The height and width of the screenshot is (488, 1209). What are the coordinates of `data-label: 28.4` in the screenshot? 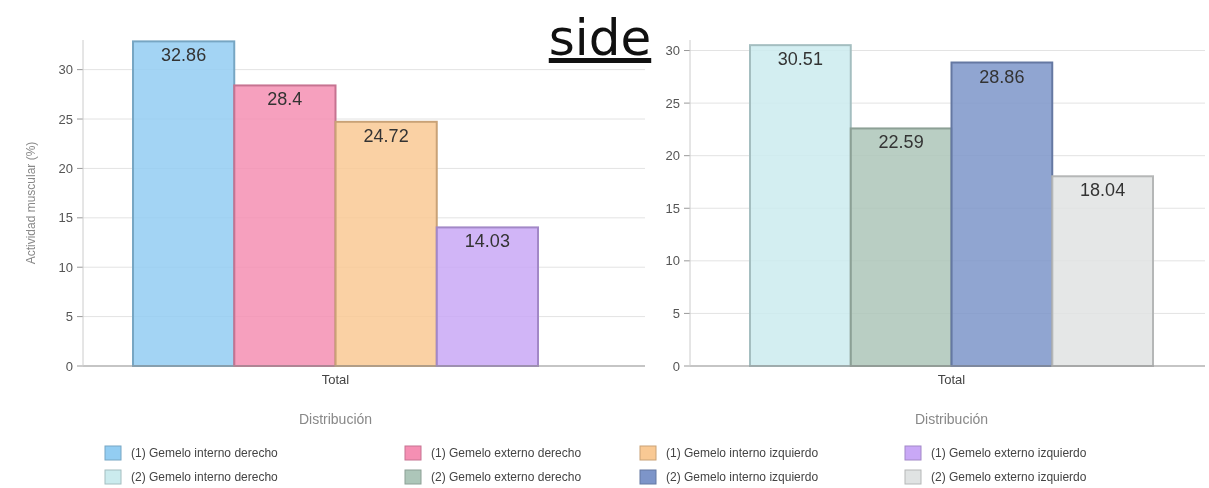 It's located at (285, 99).